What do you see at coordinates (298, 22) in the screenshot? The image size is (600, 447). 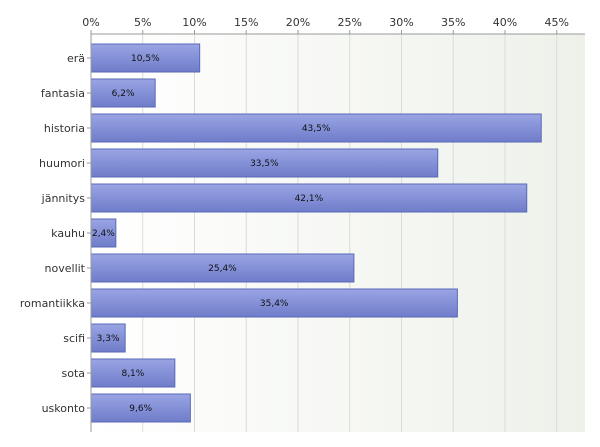 I see `x-tick-label: 20%` at bounding box center [298, 22].